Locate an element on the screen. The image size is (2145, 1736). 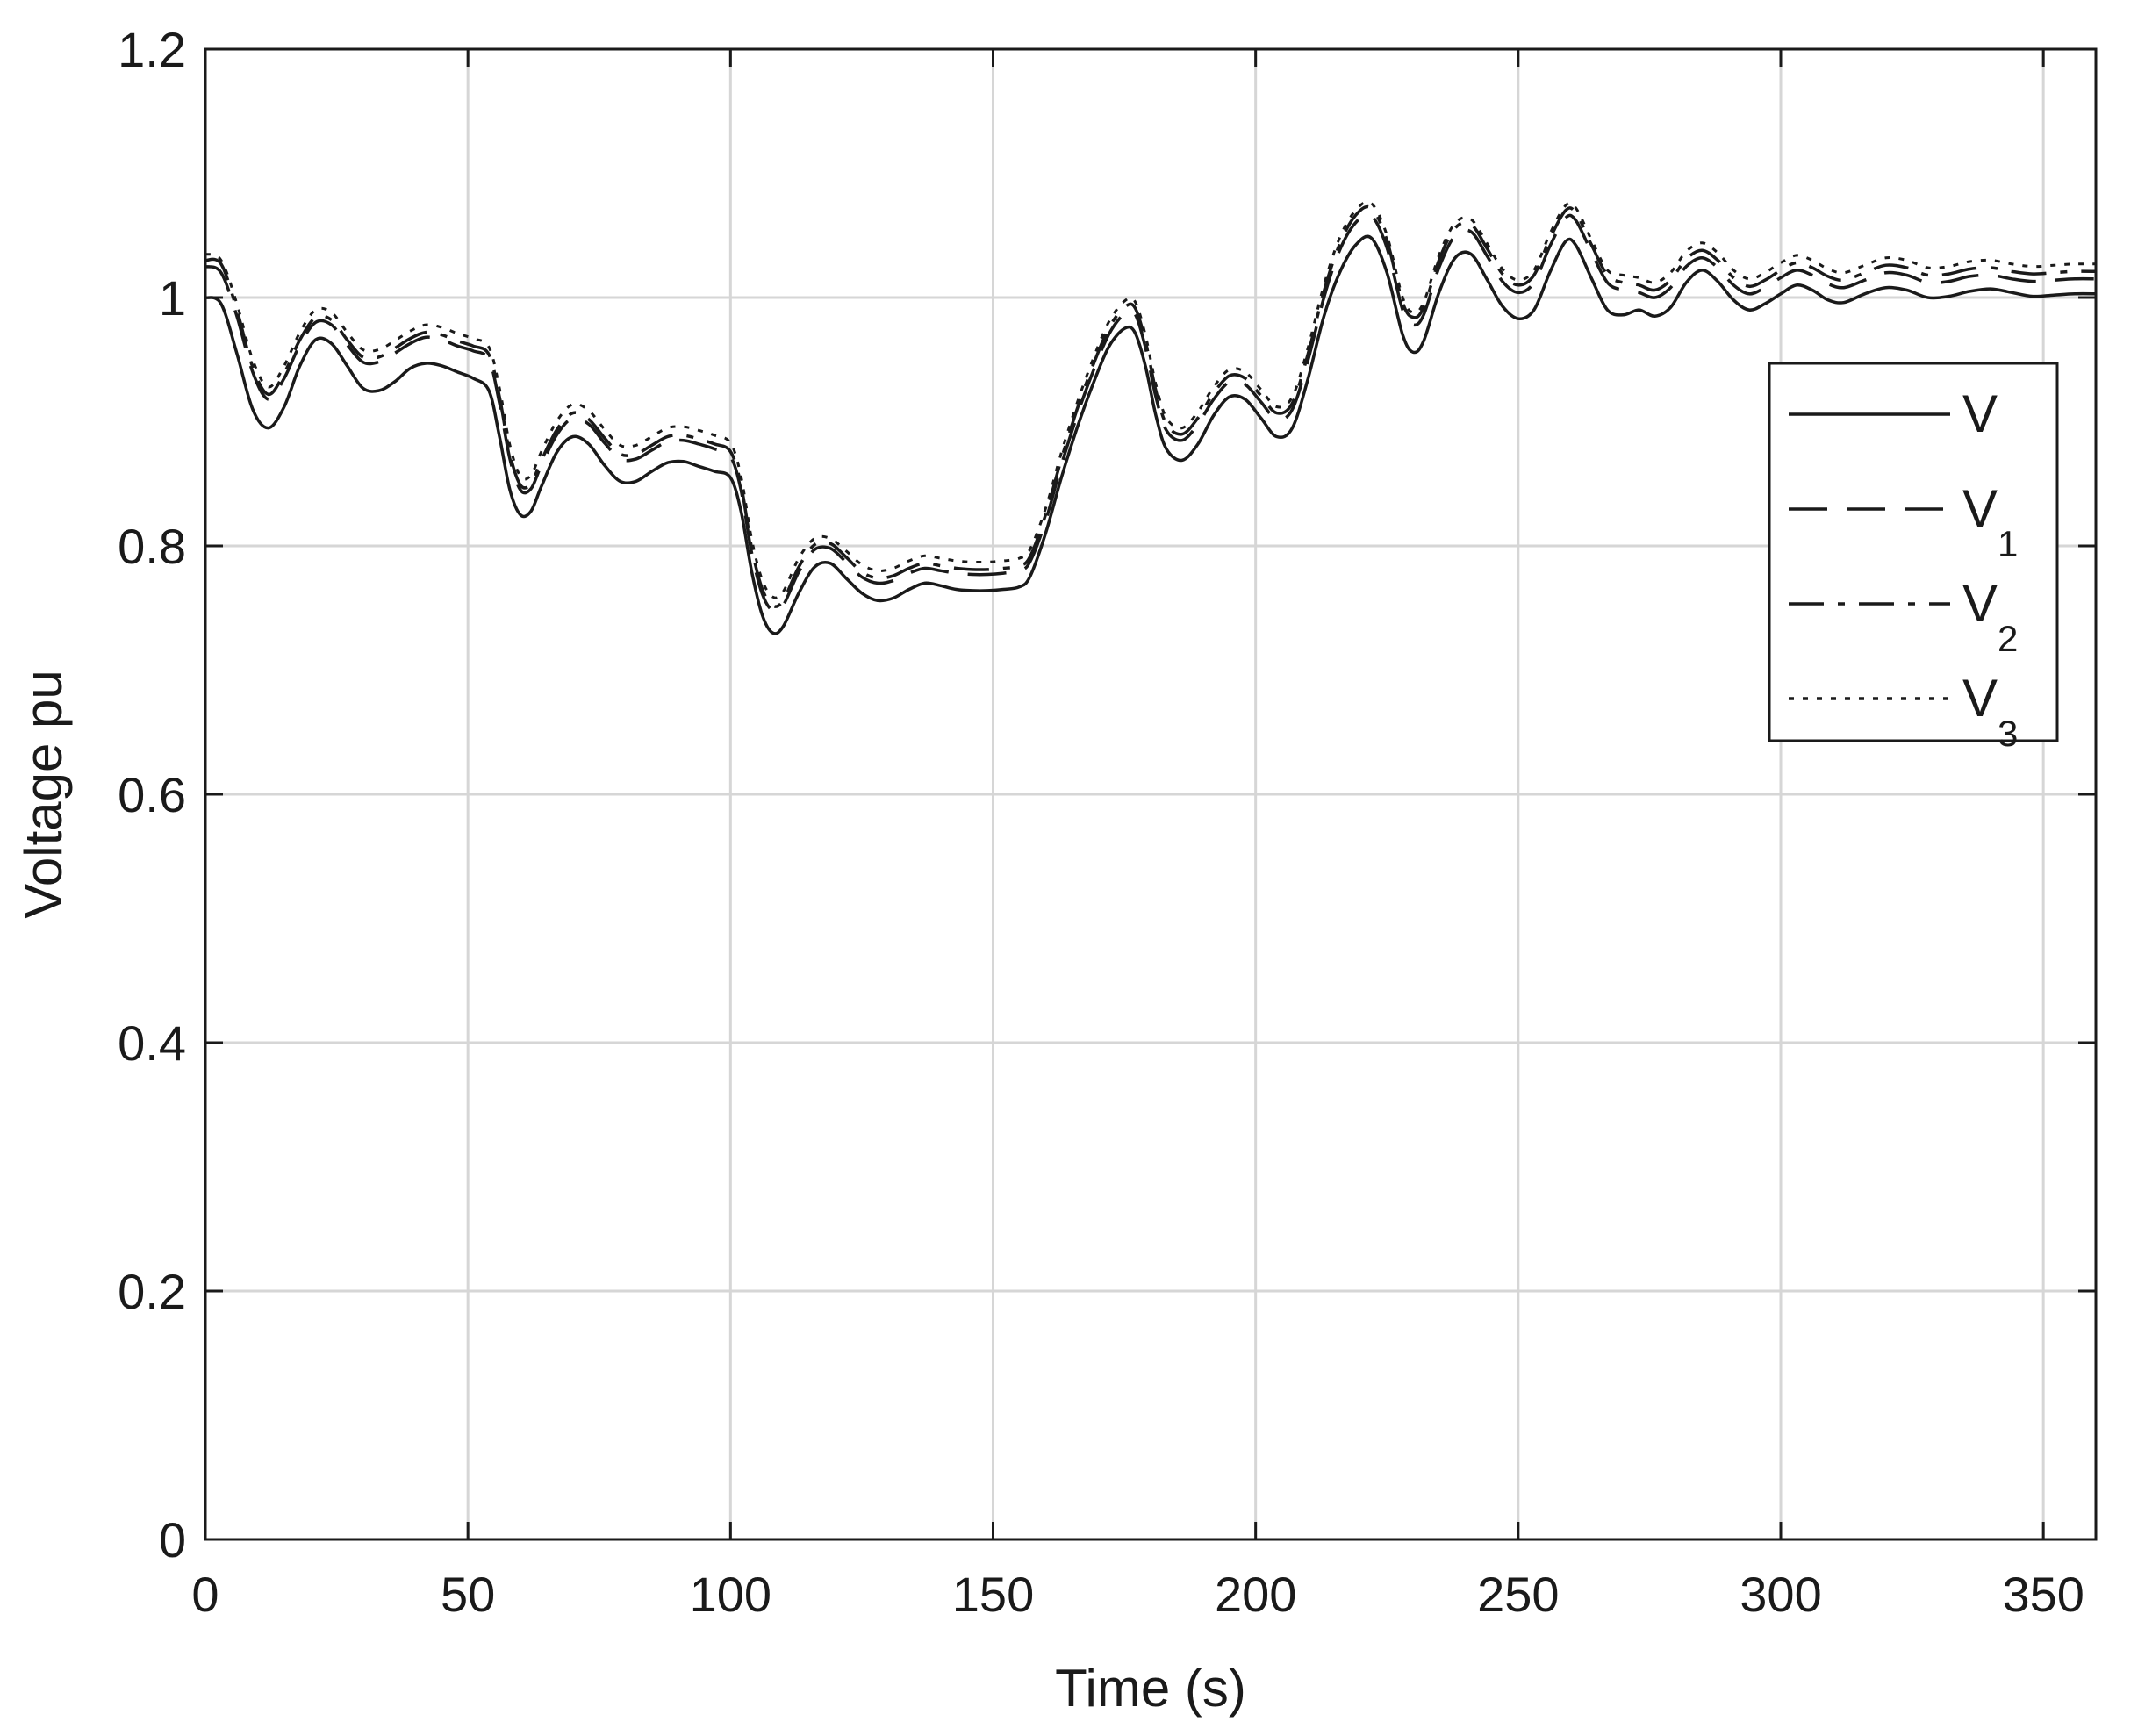
x-tick-label: 0 is located at coordinates (205, 1595).